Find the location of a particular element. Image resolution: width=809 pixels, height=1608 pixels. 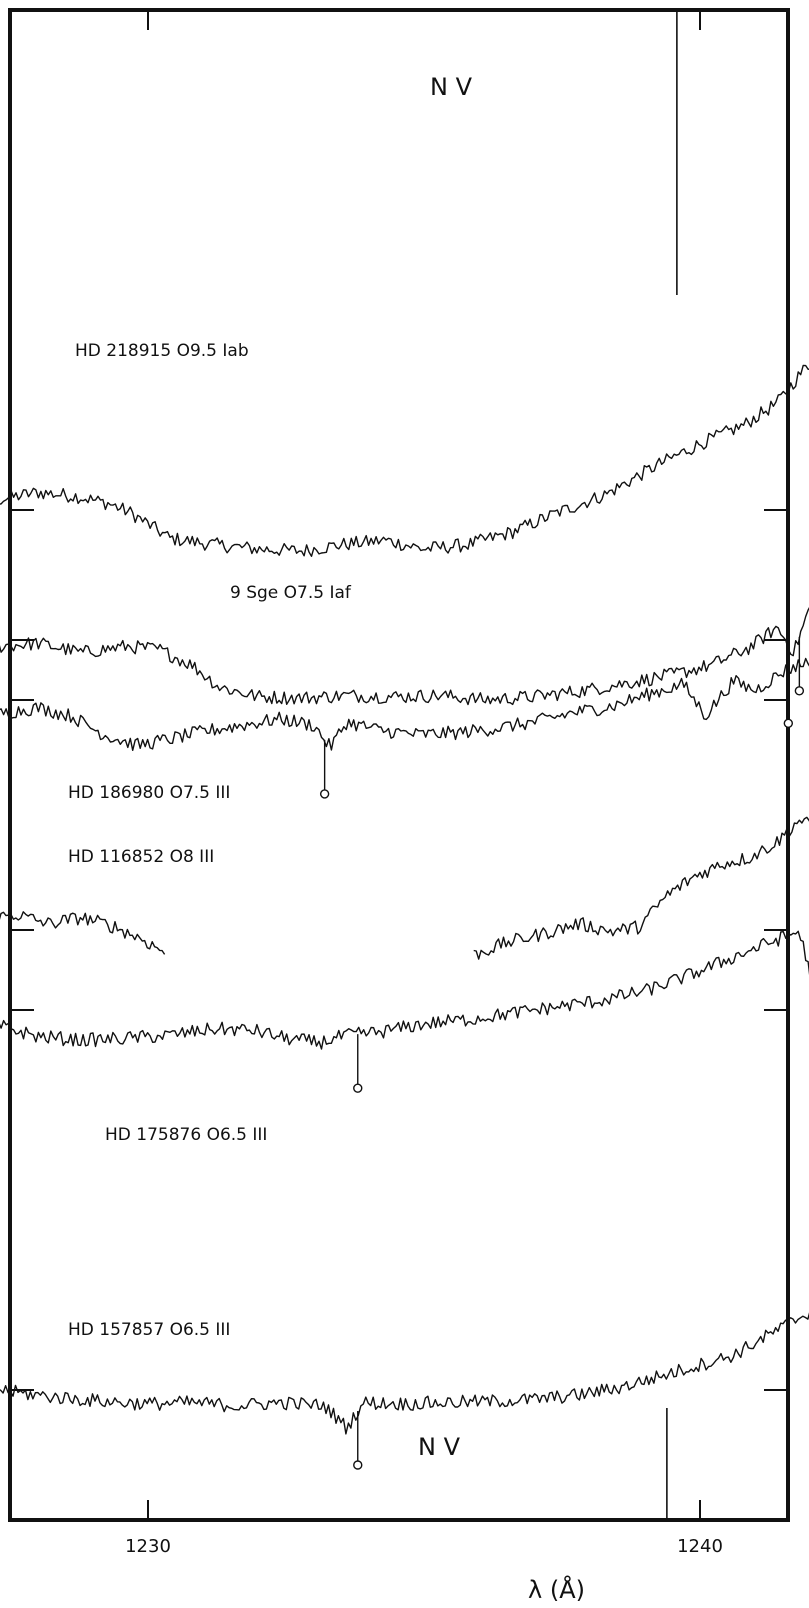

n5-label-top: N V is located at coordinates (451, 87).